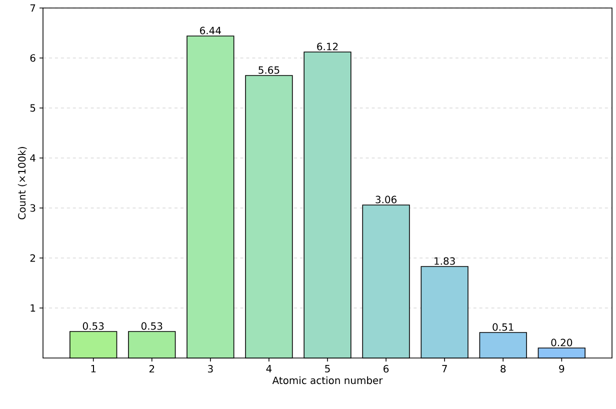  Describe the element at coordinates (33, 308) in the screenshot. I see `y-tick-label: 1` at that location.